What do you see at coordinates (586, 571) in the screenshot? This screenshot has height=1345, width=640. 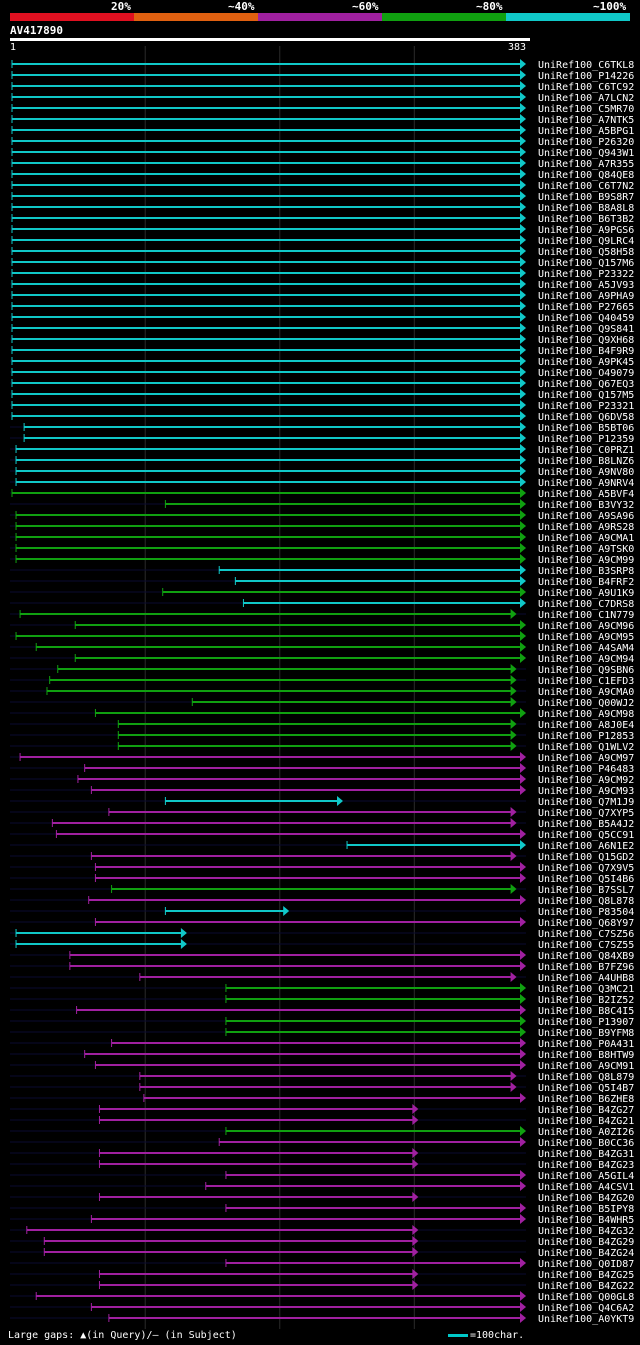 I see `hit-label: UniRef100_B3SRP8` at bounding box center [586, 571].